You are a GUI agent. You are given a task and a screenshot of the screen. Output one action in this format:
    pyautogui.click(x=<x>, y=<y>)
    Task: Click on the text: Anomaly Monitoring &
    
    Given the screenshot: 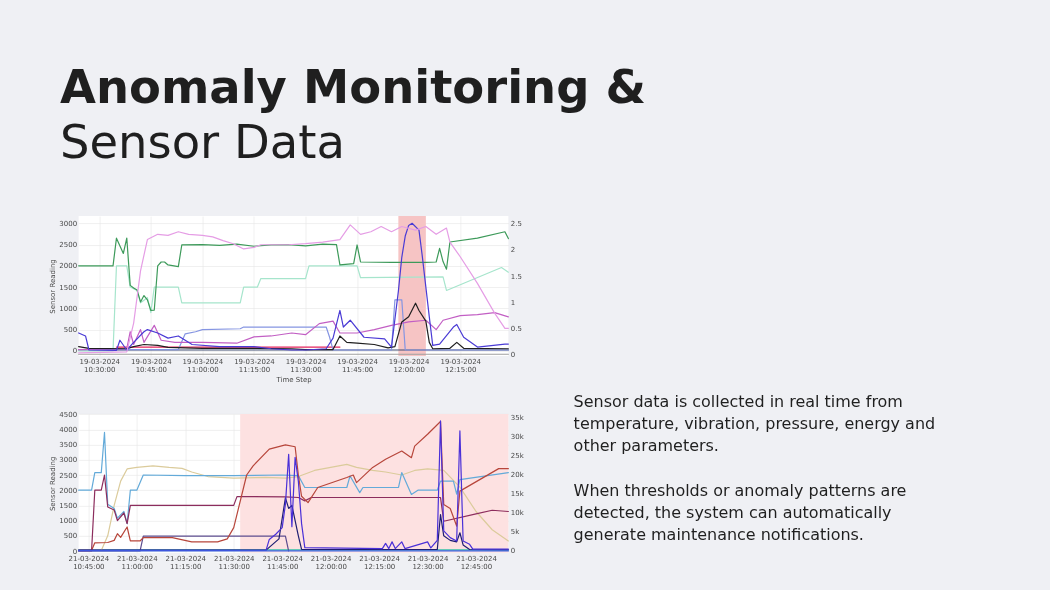 What is the action you would take?
    pyautogui.click(x=353, y=87)
    